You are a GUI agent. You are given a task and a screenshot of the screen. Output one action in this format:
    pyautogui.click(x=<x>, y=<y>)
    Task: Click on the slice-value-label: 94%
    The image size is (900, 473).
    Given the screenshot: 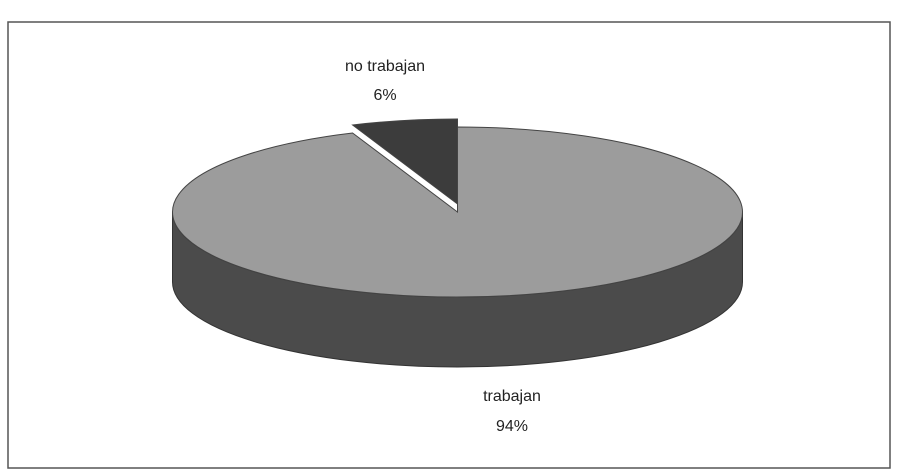 What is the action you would take?
    pyautogui.click(x=512, y=426)
    